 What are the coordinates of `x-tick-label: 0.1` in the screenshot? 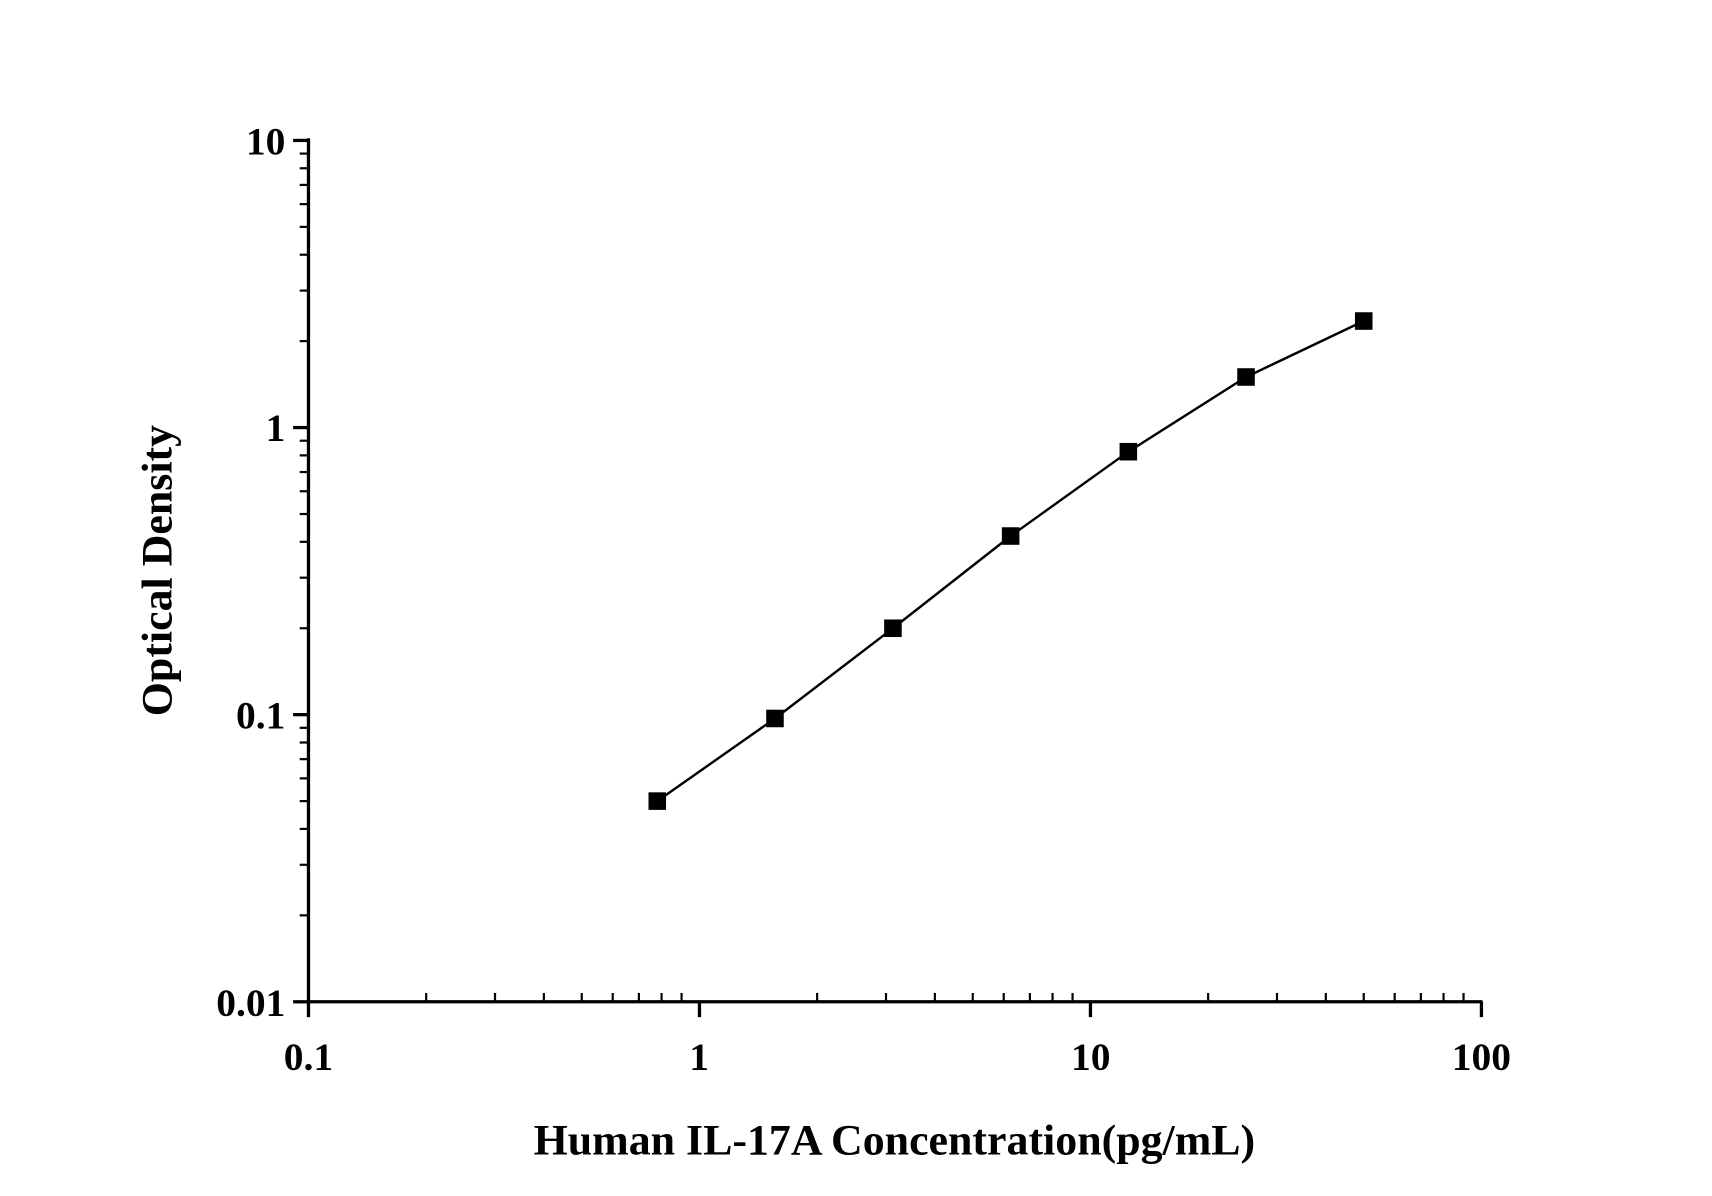 It's located at (308, 1057).